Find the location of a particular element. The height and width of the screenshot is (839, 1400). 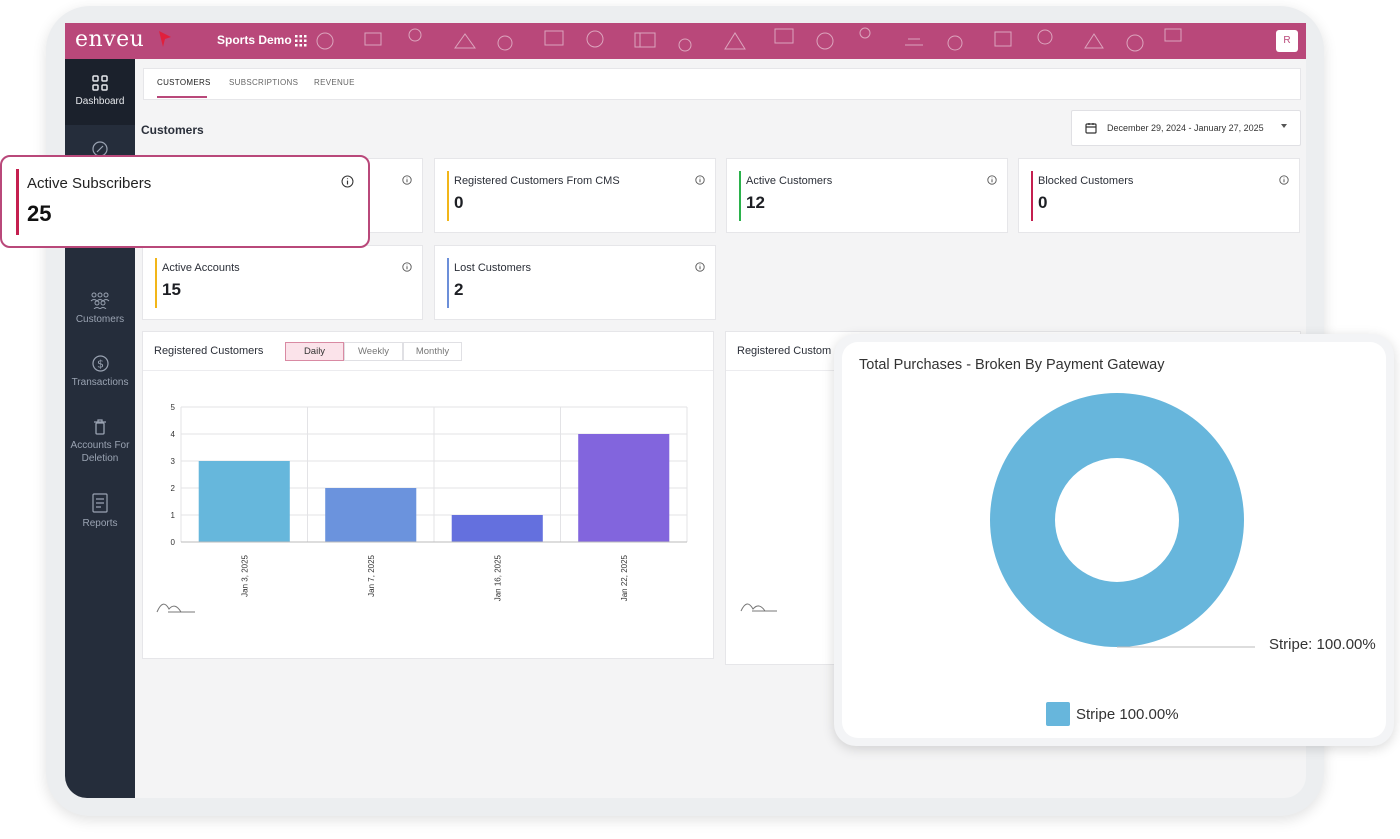

chevron-down-icon is located at coordinates (1284, 126).